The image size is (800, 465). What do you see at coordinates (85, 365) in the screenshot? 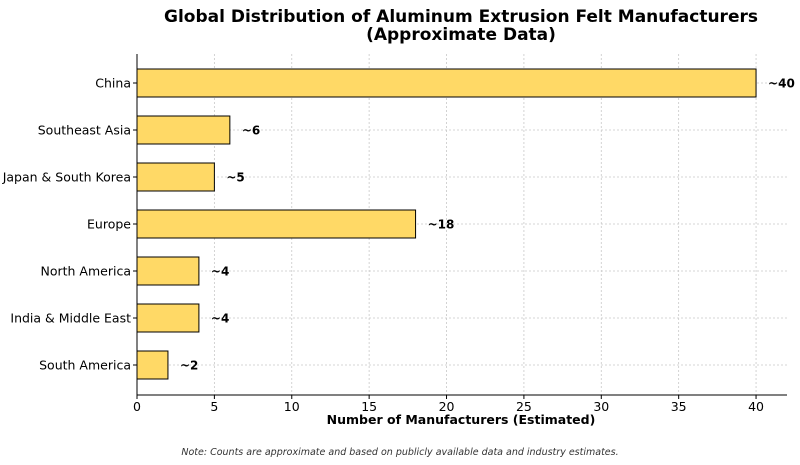
I see `category-label: South America` at bounding box center [85, 365].